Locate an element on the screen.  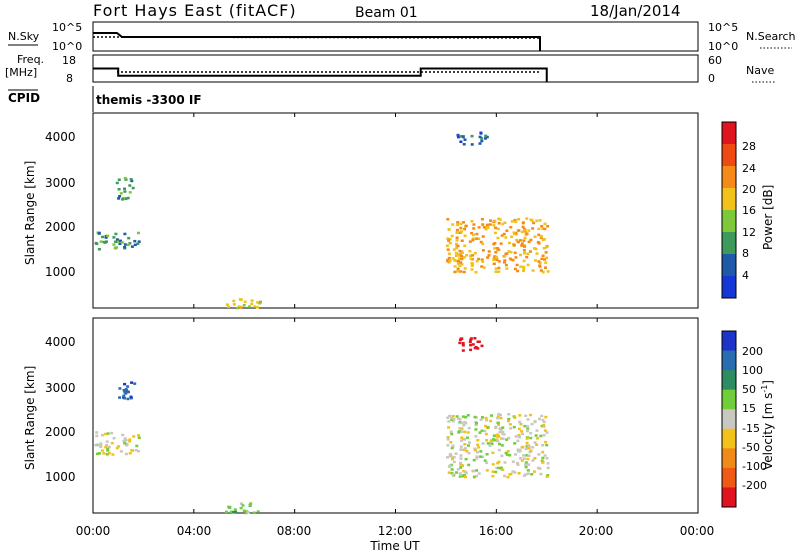
noise-sky-line is located at coordinates (317, 41).